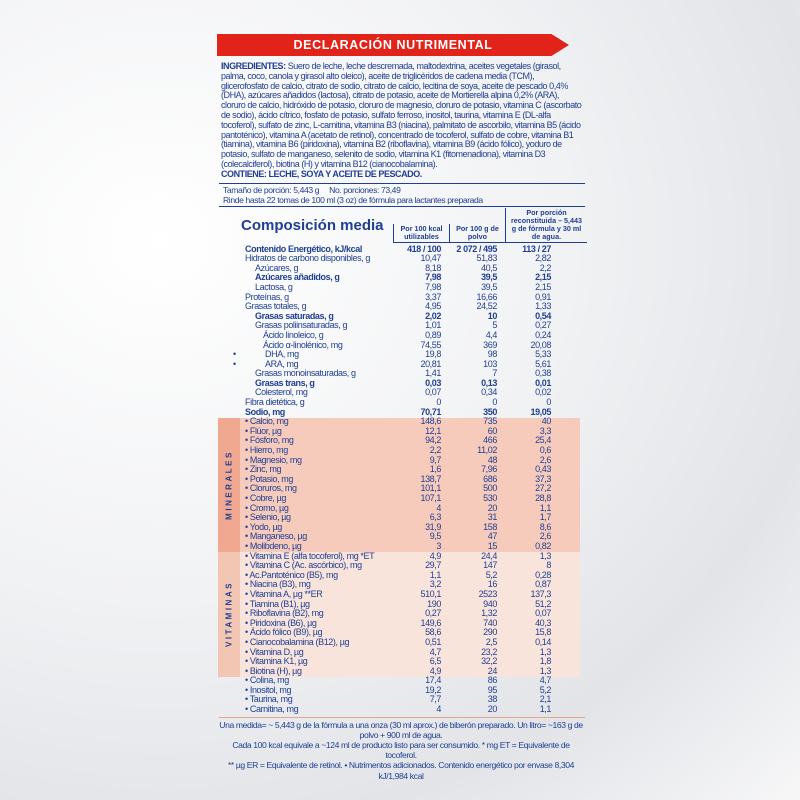 This screenshot has width=800, height=800. What do you see at coordinates (489, 392) in the screenshot?
I see `nutrient-value-v2: 0,34` at bounding box center [489, 392].